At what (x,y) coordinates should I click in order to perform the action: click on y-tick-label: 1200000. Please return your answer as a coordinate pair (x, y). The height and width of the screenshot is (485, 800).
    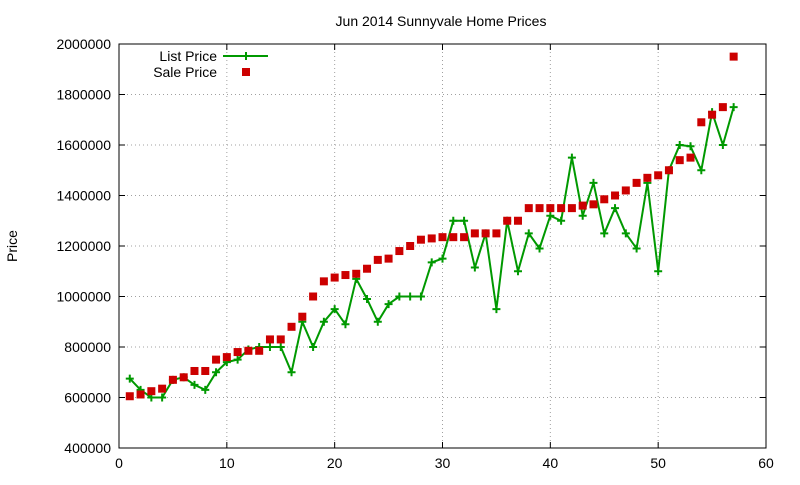
    Looking at the image, I should click on (83, 246).